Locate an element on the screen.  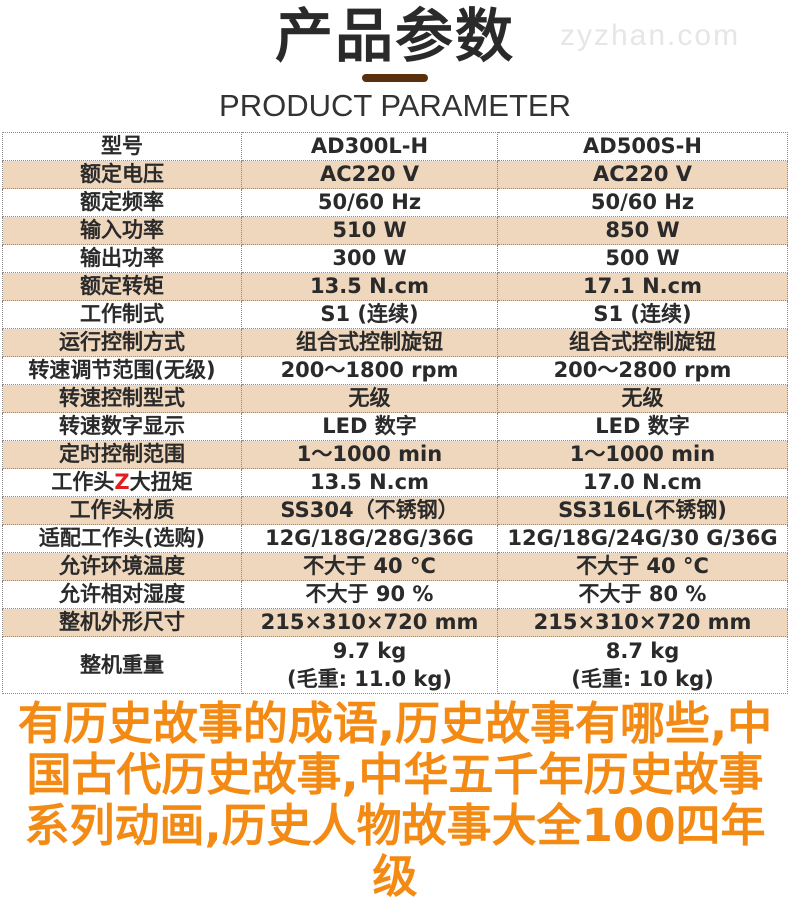
table-row: 转速调节范围(无级) 200～1800 rpm 200～2800 rpm is located at coordinates (395, 370).